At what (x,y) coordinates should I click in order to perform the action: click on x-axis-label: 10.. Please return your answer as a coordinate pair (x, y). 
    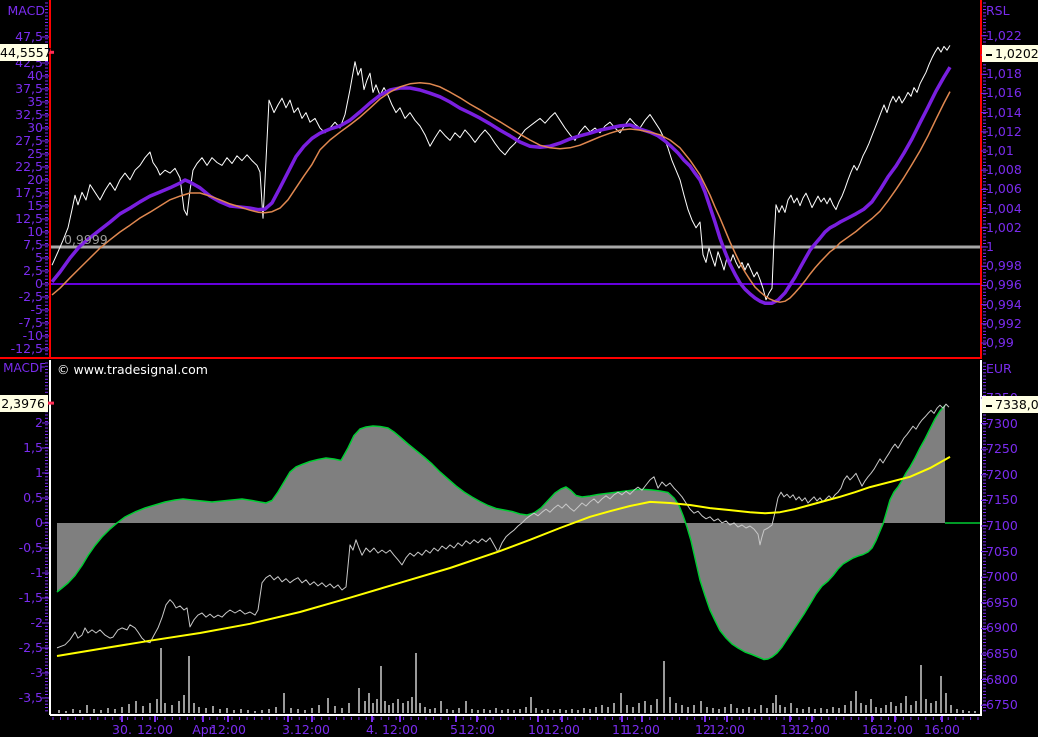
    Looking at the image, I should click on (538, 729).